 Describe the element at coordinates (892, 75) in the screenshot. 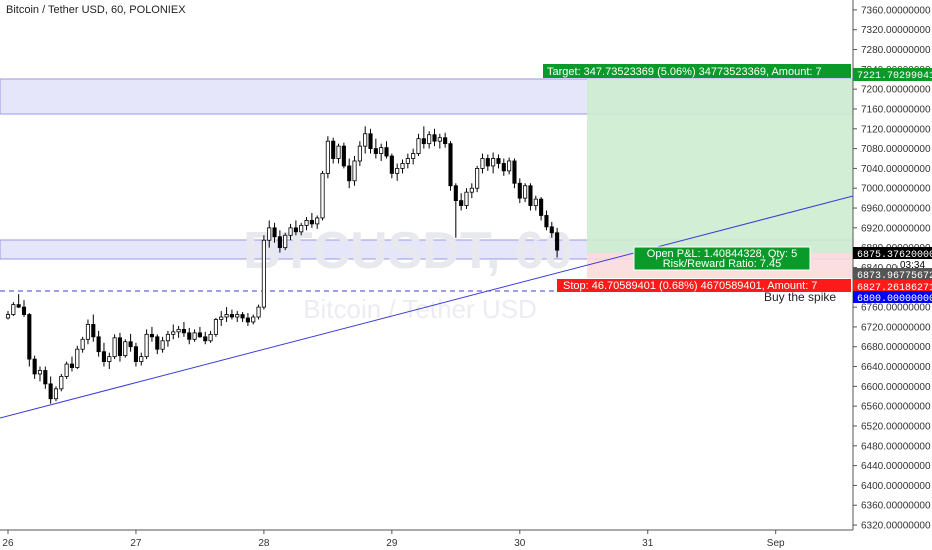

I see `target-price-tag: 7221.70299041` at that location.